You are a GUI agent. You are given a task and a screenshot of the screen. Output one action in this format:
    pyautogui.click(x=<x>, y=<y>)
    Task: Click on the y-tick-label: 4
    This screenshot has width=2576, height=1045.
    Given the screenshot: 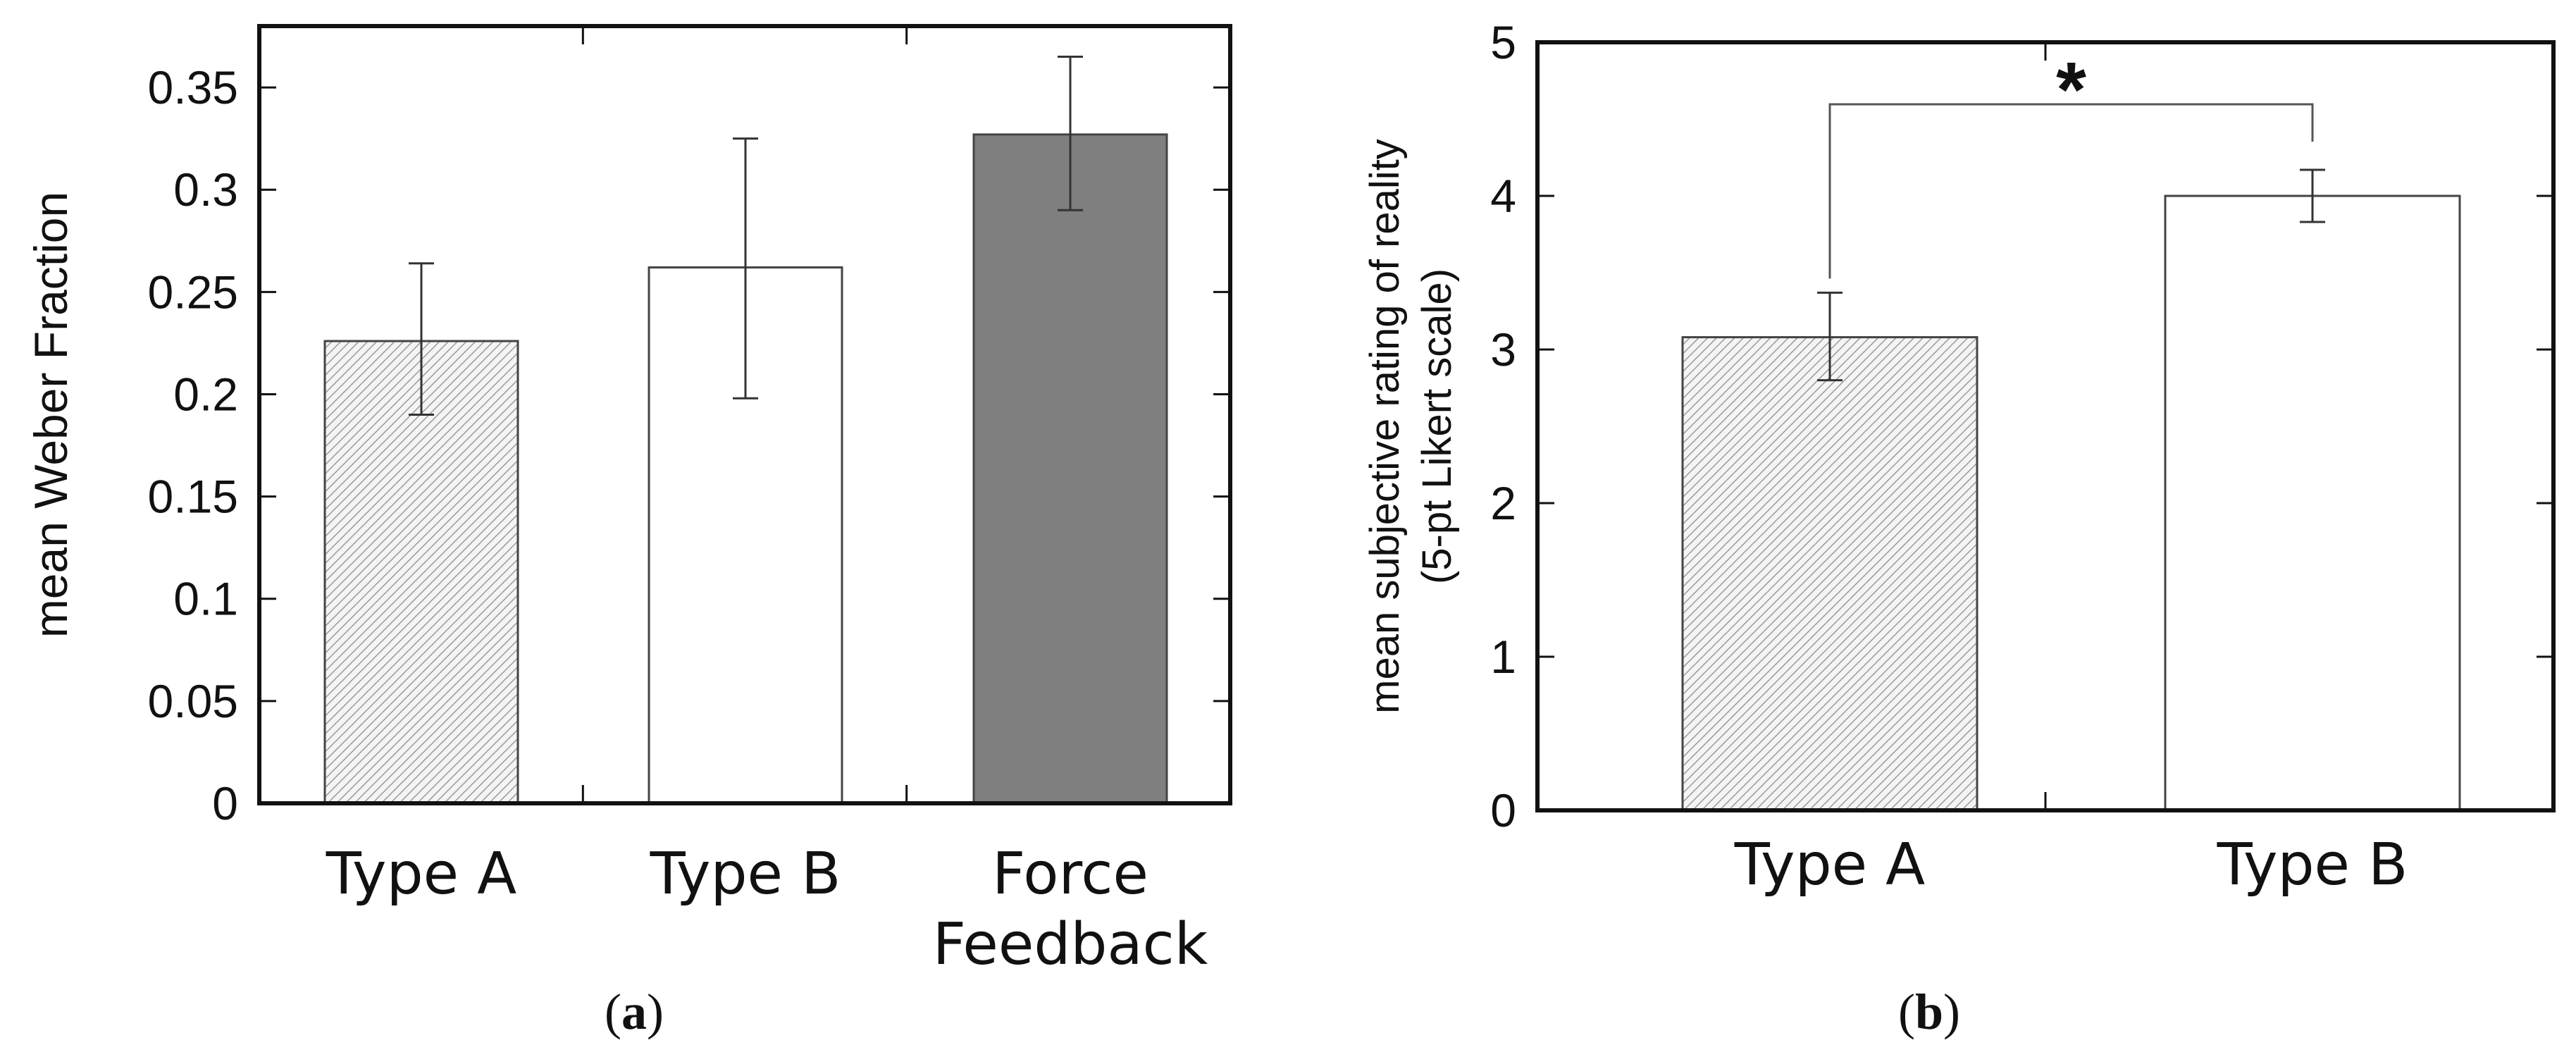 What is the action you would take?
    pyautogui.click(x=1503, y=196)
    